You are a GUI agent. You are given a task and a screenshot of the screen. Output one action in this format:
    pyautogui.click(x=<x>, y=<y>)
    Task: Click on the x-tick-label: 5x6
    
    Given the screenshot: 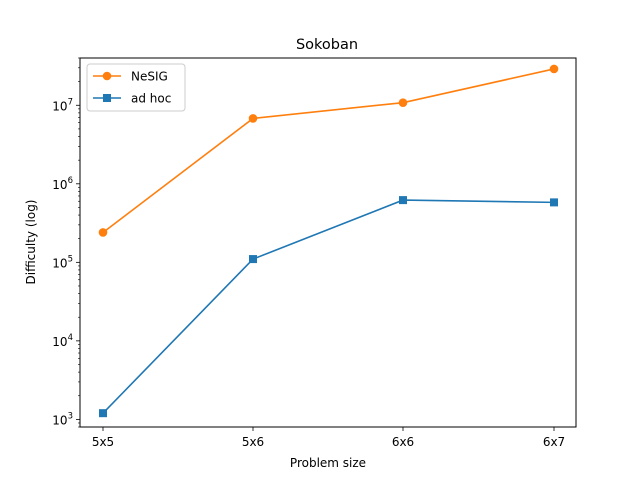 What is the action you would take?
    pyautogui.click(x=253, y=442)
    